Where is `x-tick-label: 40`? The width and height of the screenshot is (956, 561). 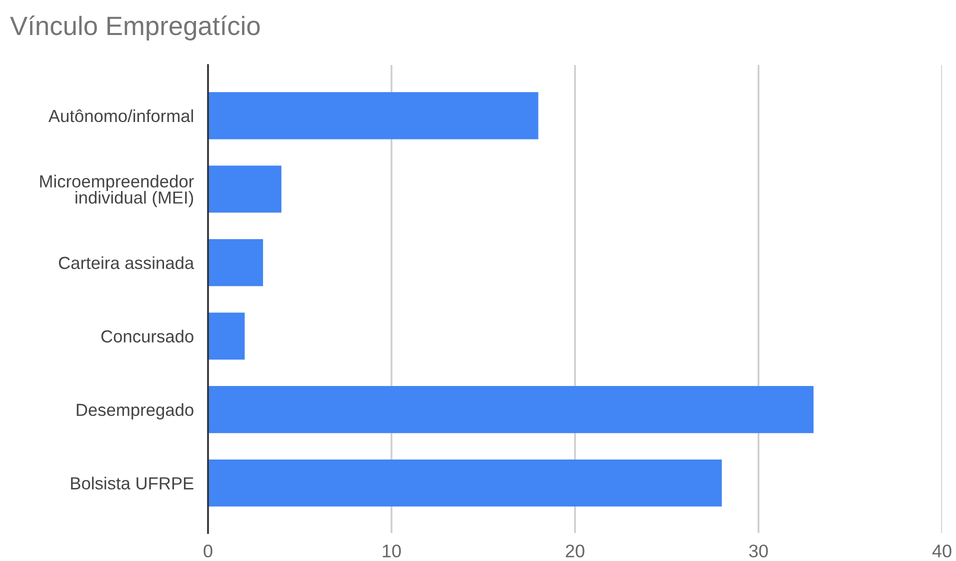
x-tick-label: 40 is located at coordinates (942, 551).